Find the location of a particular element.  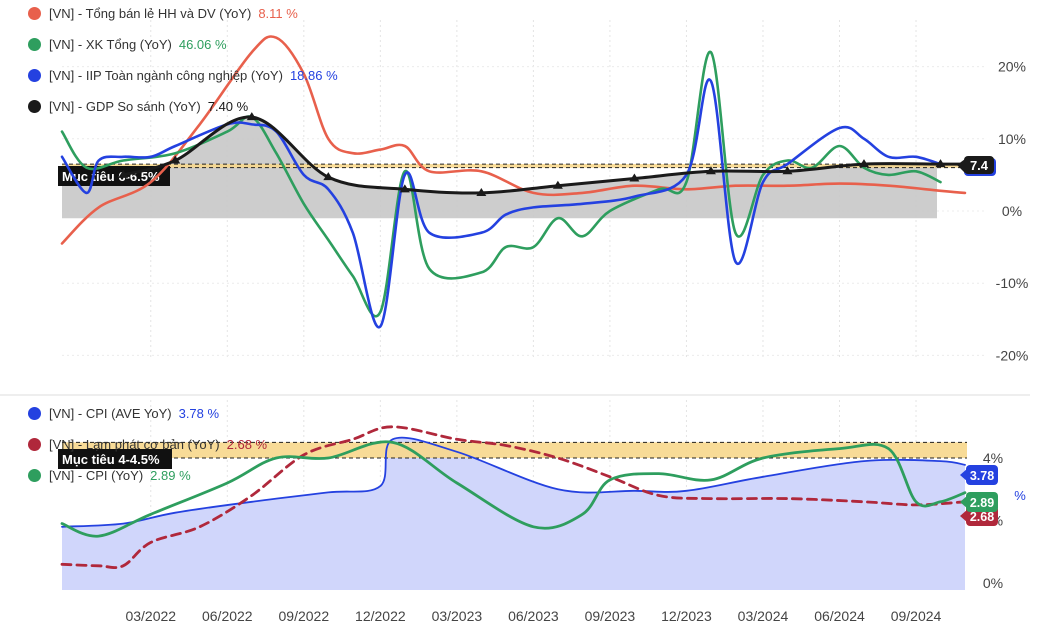

legend-latest-value: 2.68 % is located at coordinates (247, 444).